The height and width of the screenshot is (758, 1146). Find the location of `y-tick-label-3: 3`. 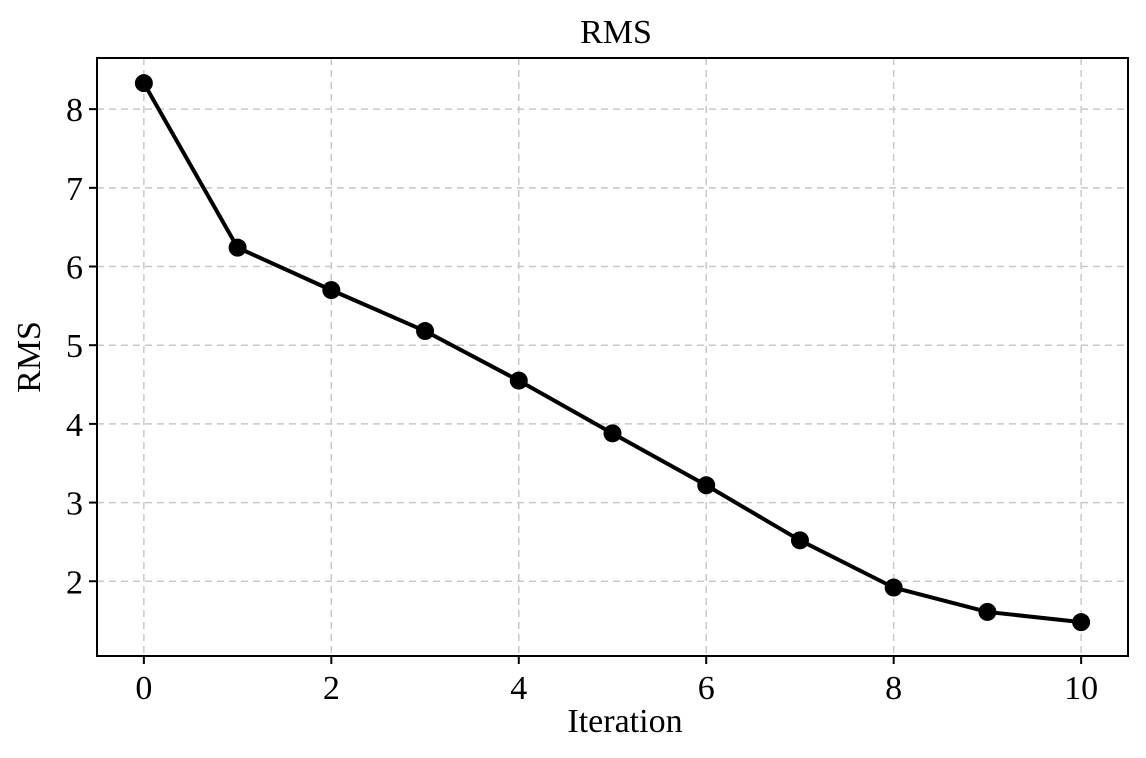

y-tick-label-3: 3 is located at coordinates (74, 504).